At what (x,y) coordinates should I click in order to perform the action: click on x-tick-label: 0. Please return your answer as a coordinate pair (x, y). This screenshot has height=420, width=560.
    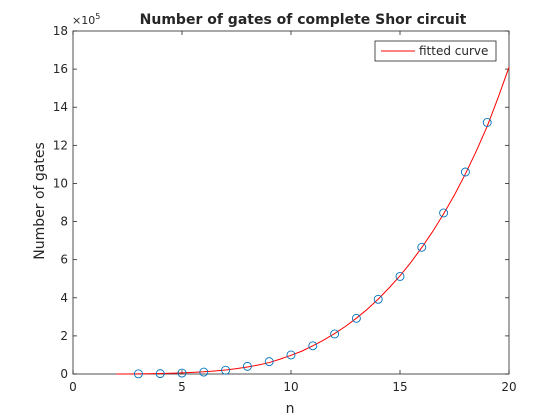
    Looking at the image, I should click on (73, 387).